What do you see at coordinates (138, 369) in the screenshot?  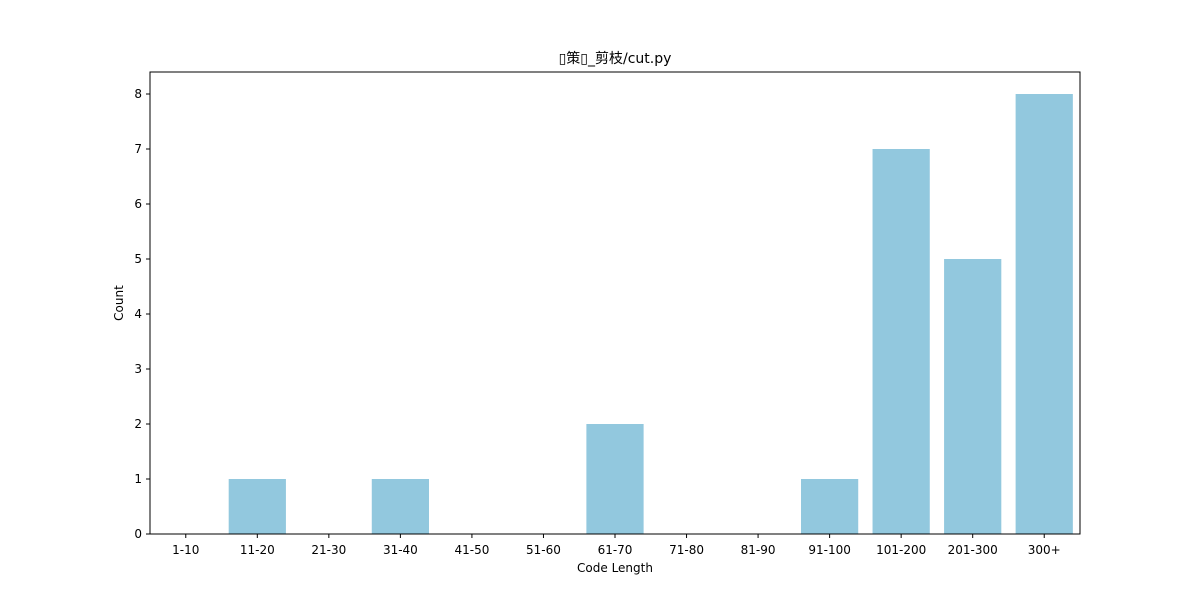 I see `y-tick-label: 3` at bounding box center [138, 369].